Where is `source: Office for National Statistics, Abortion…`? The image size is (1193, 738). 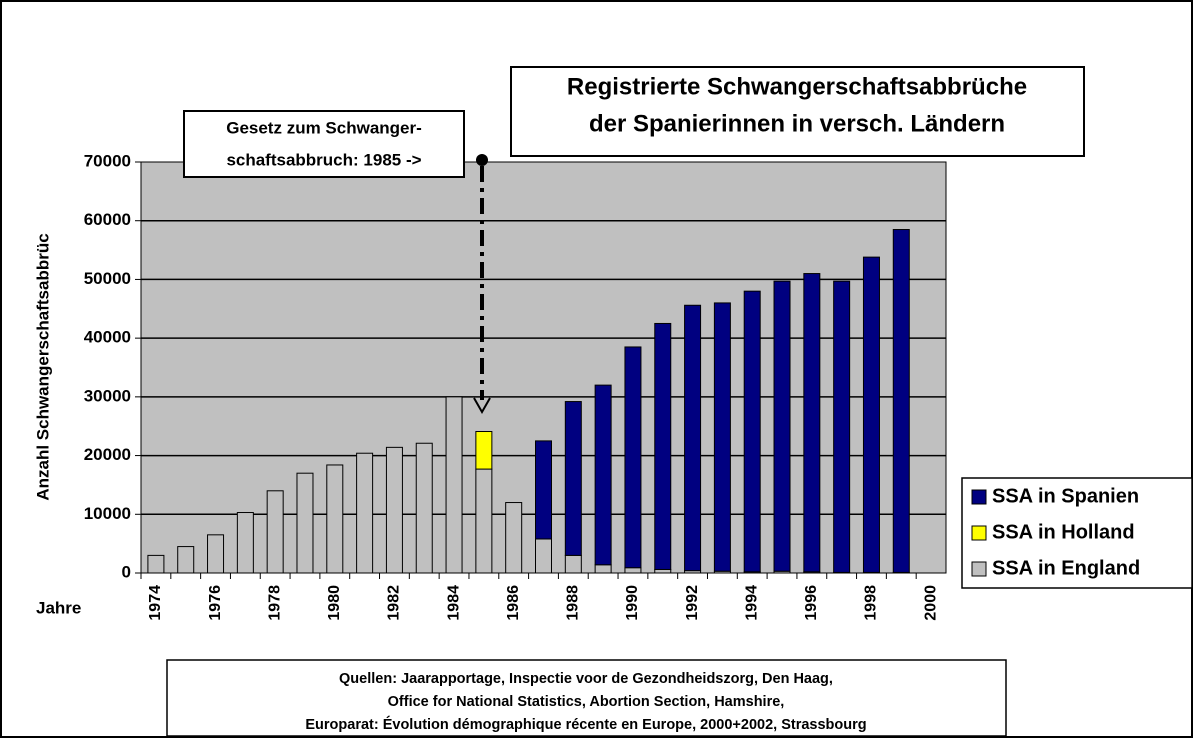 source: Office for National Statistics, Abortion… is located at coordinates (586, 702).